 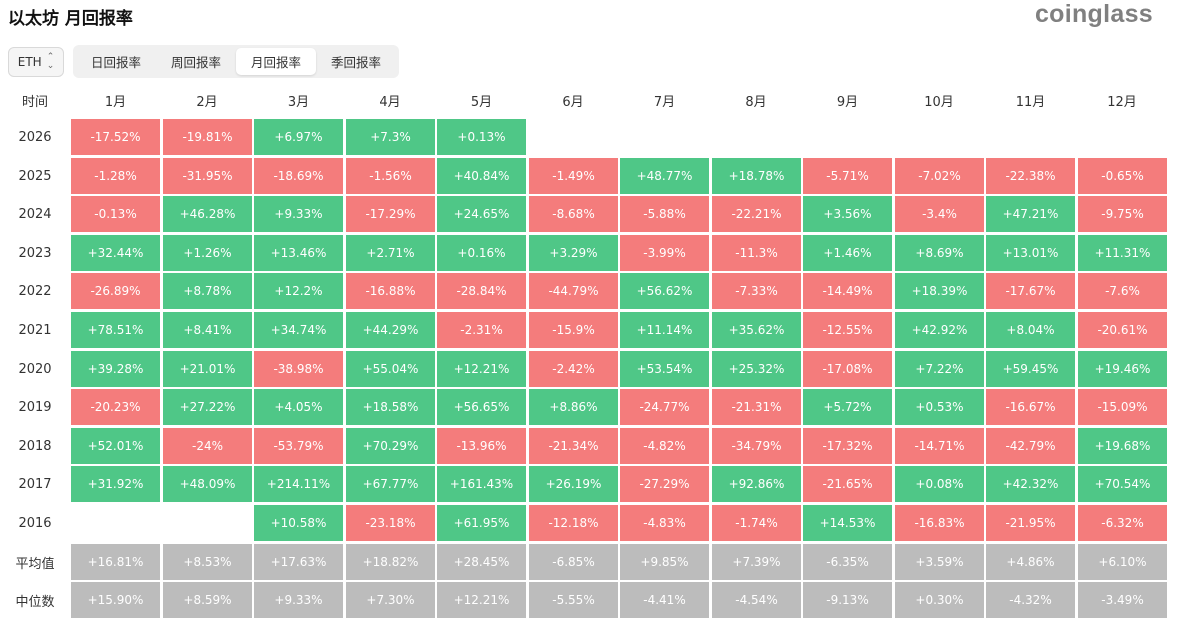 What do you see at coordinates (939, 407) in the screenshot?
I see `return-cell: +0.53%` at bounding box center [939, 407].